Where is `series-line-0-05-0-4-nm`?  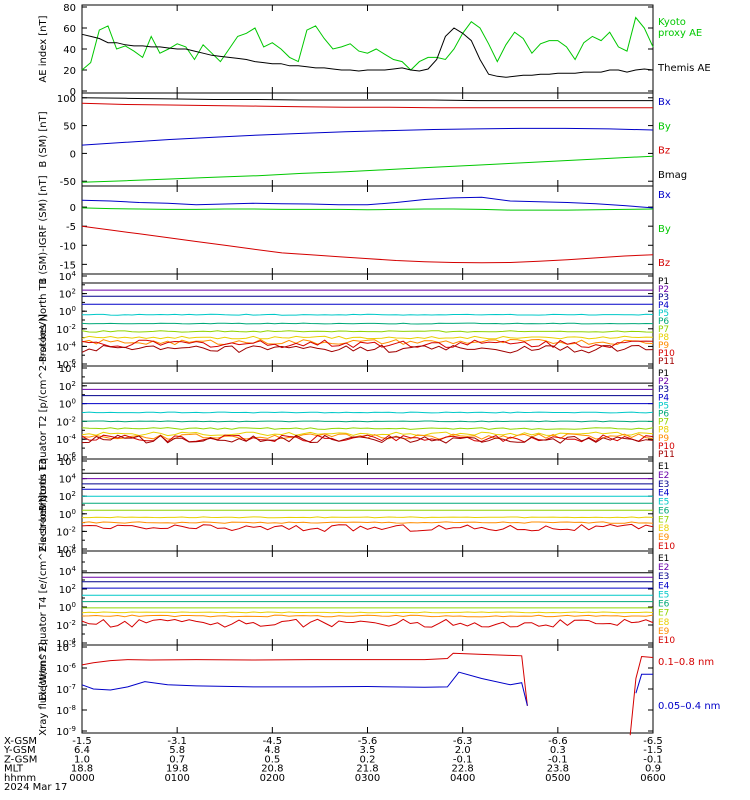 series-line-0-05-0-4-nm is located at coordinates (367, 688).